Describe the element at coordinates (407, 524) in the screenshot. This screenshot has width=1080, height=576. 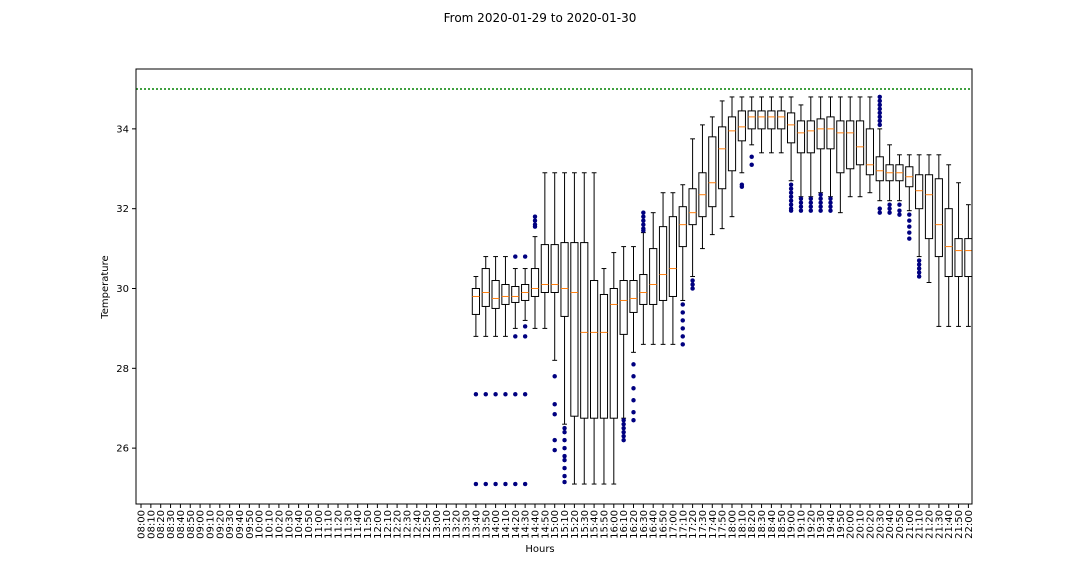
I see `x-tick-label: 12:30` at that location.